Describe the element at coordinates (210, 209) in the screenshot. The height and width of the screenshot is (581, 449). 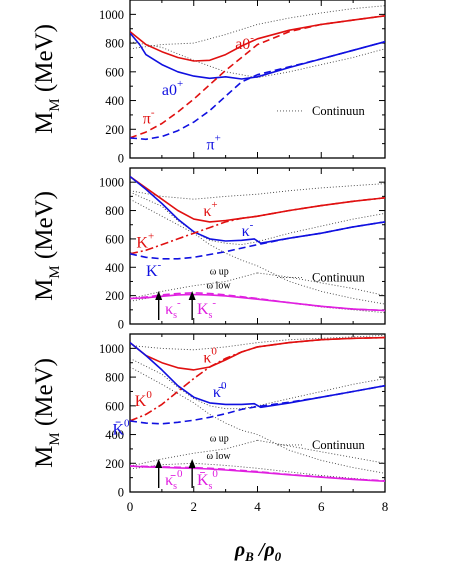
I see `series-label: κ+` at that location.